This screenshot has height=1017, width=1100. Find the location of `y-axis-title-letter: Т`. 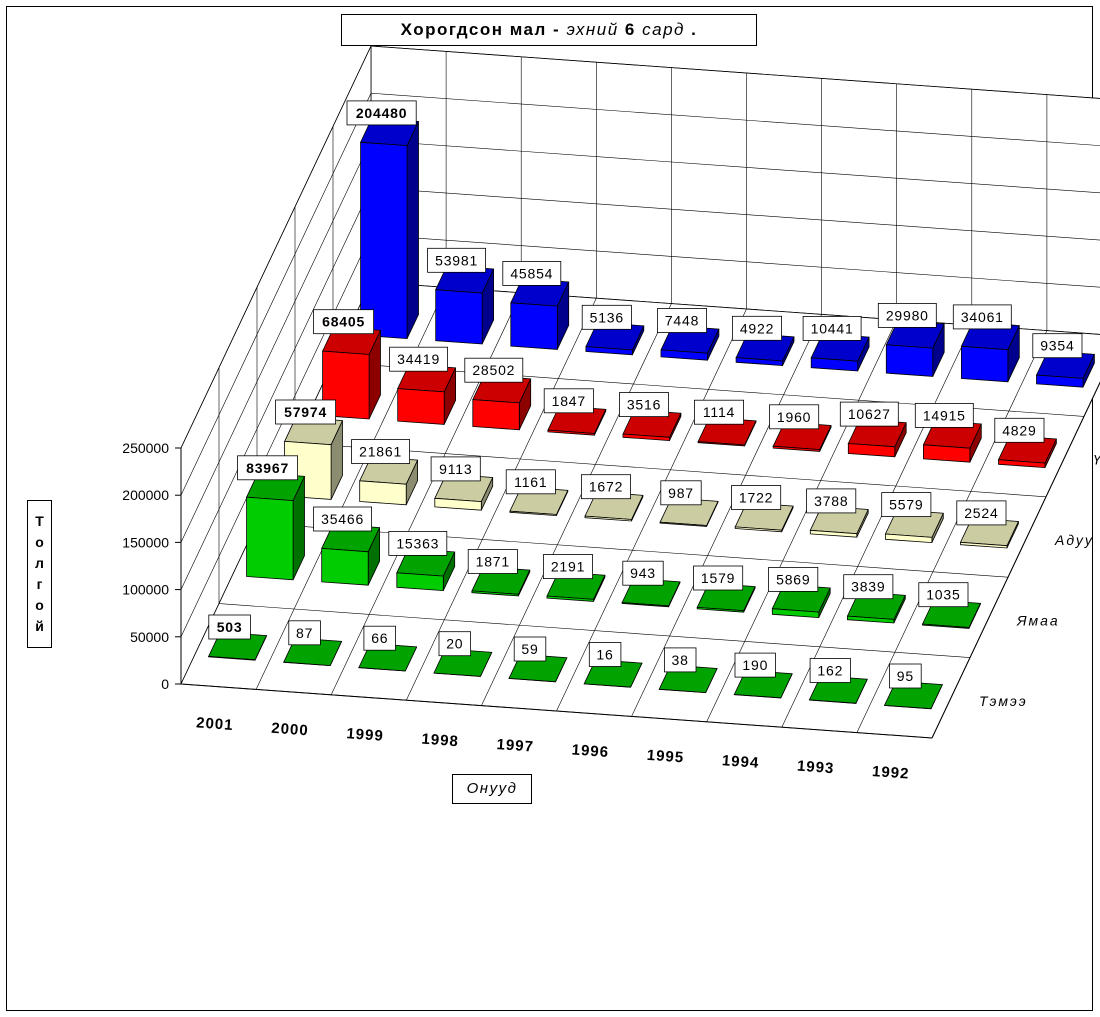

y-axis-title-letter: Т is located at coordinates (39, 521).